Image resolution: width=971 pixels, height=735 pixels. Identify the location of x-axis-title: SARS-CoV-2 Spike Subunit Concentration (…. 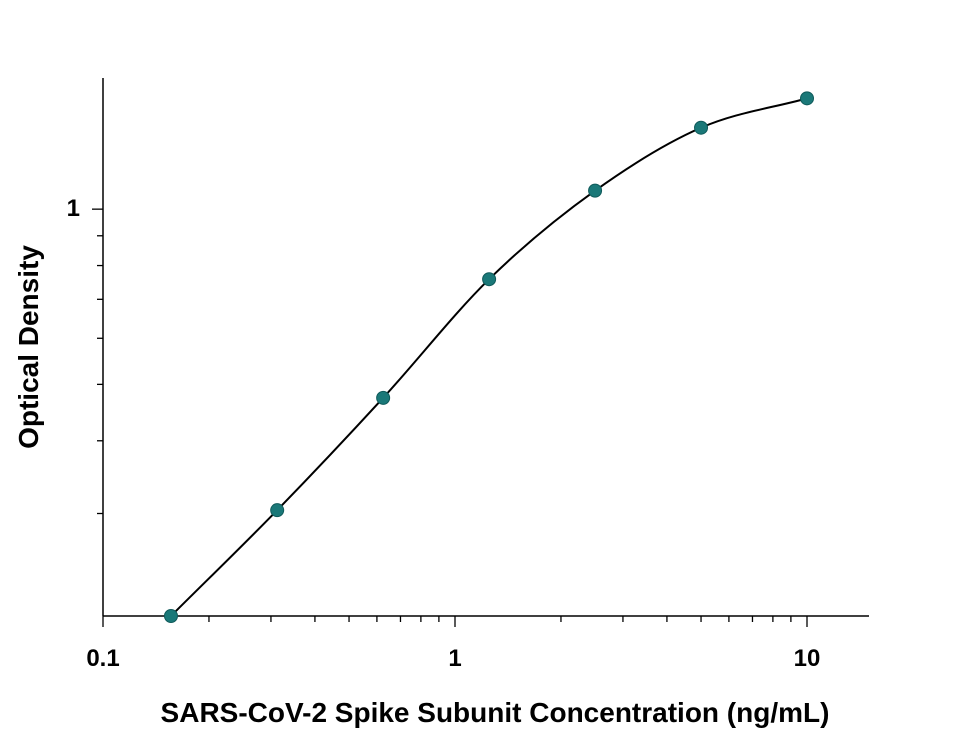
(495, 712).